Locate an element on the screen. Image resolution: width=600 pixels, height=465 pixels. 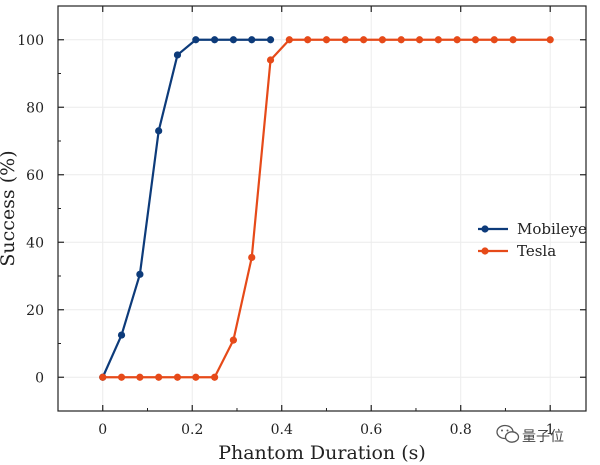
legend-marker-dot-mobileye is located at coordinates (485, 229).